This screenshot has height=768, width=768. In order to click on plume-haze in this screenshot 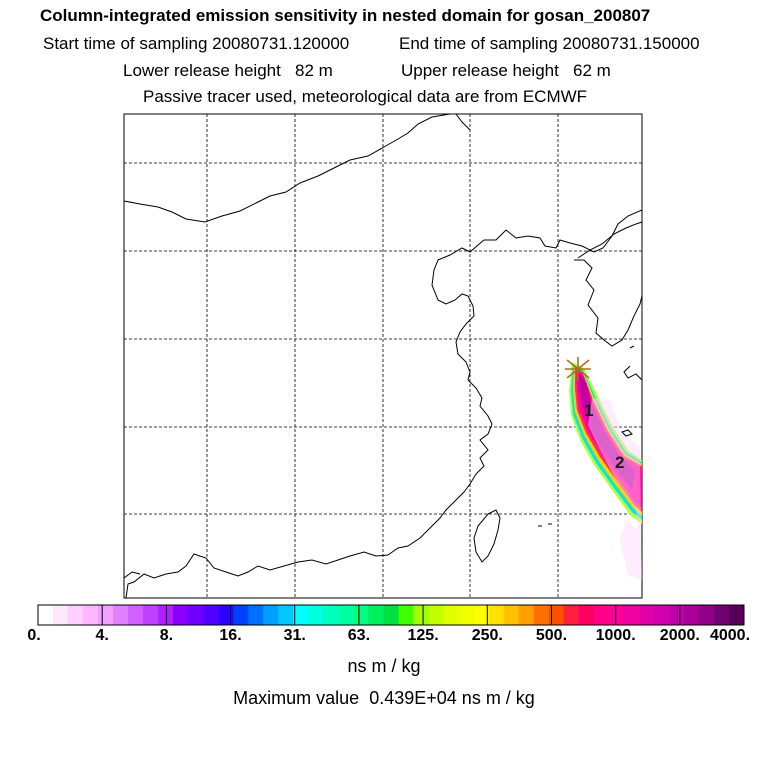, I will do `click(615, 489)`.